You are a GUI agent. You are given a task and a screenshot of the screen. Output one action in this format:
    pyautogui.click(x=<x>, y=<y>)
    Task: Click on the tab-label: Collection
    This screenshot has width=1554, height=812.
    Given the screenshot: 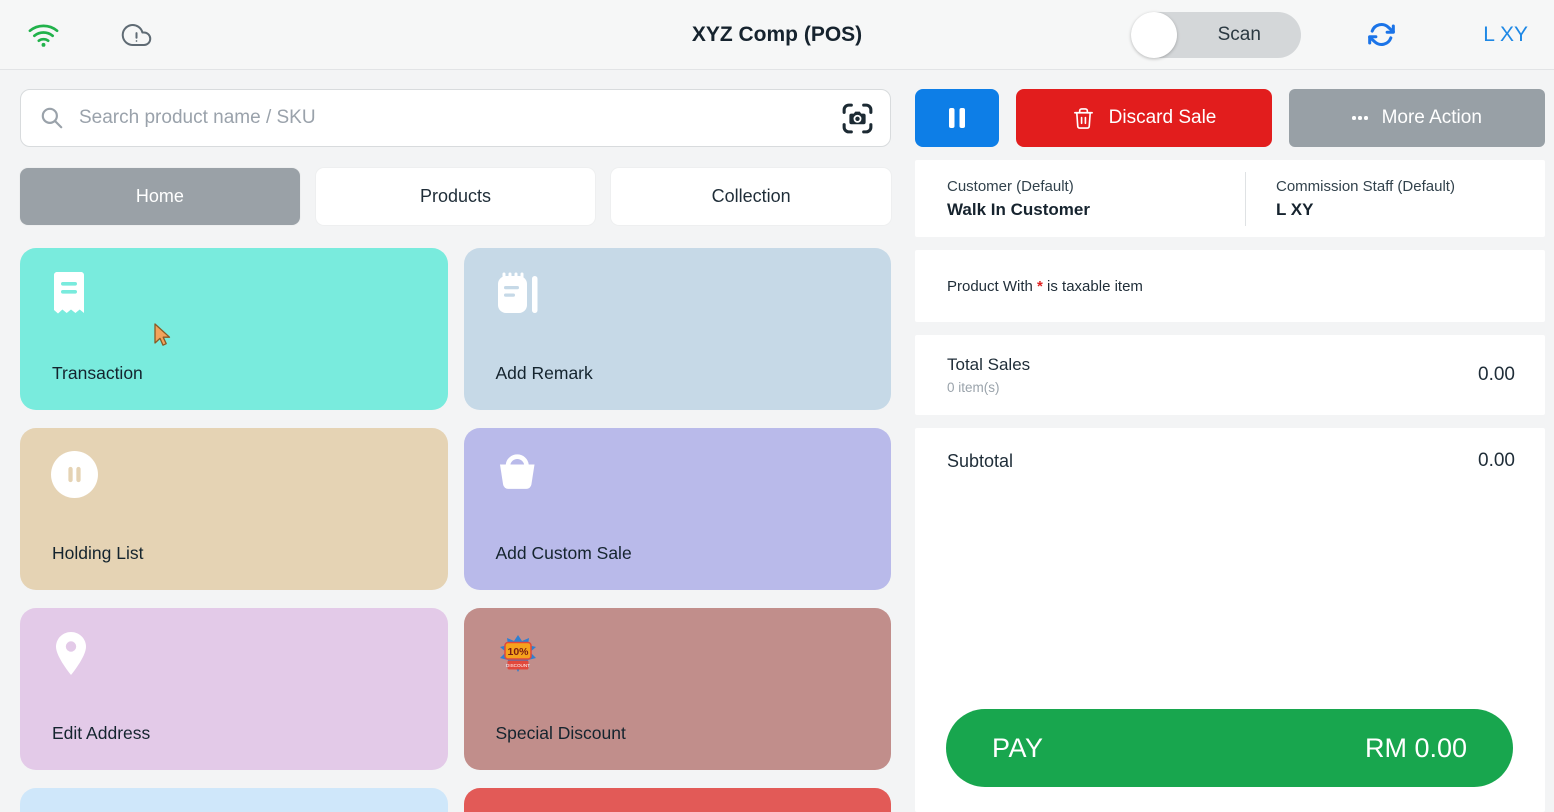 What is the action you would take?
    pyautogui.click(x=751, y=196)
    